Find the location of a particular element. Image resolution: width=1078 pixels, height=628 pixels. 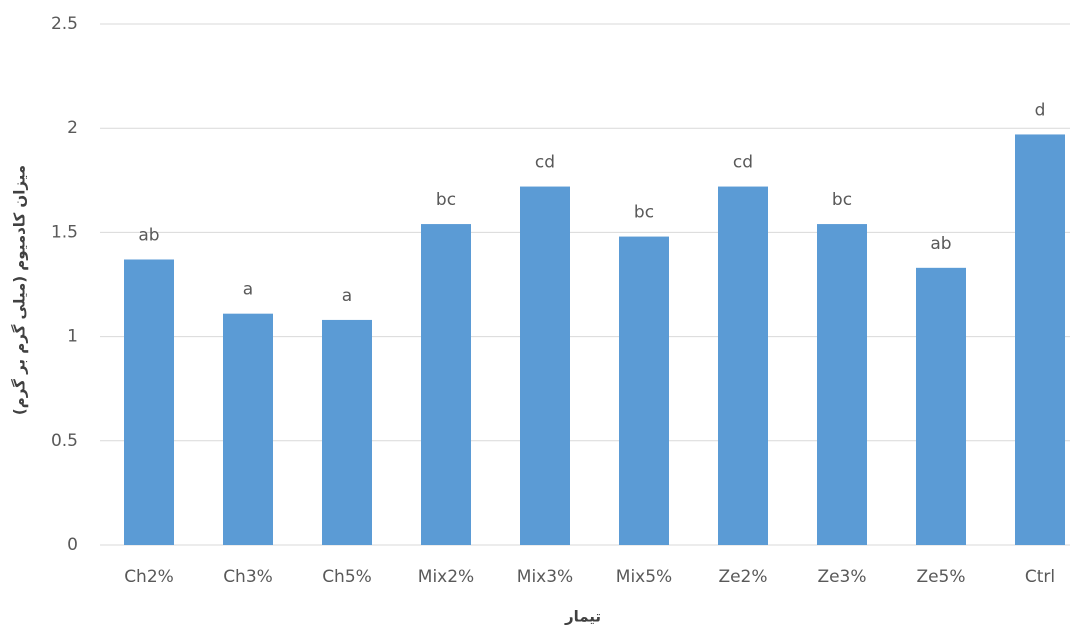

x-tick-label: Ch2% is located at coordinates (149, 577).